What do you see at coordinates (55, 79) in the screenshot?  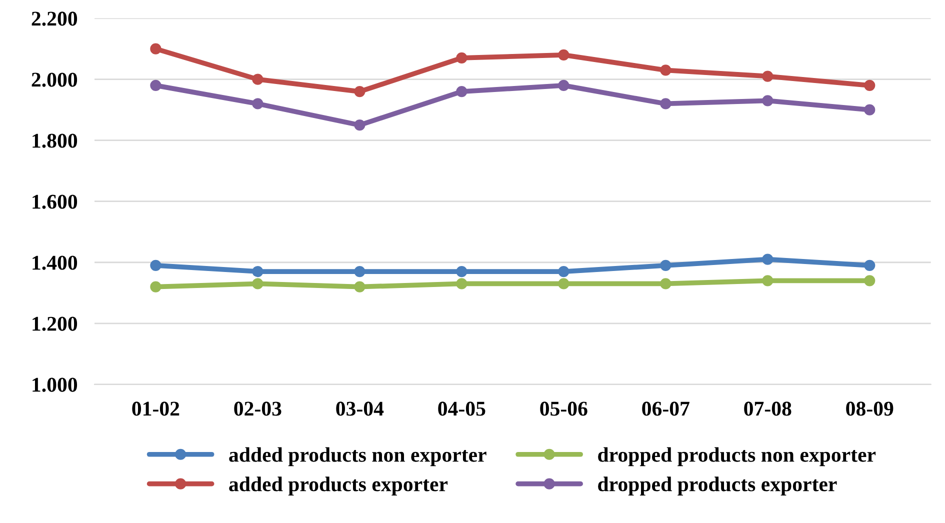 I see `y-tick-label: 2.000` at bounding box center [55, 79].